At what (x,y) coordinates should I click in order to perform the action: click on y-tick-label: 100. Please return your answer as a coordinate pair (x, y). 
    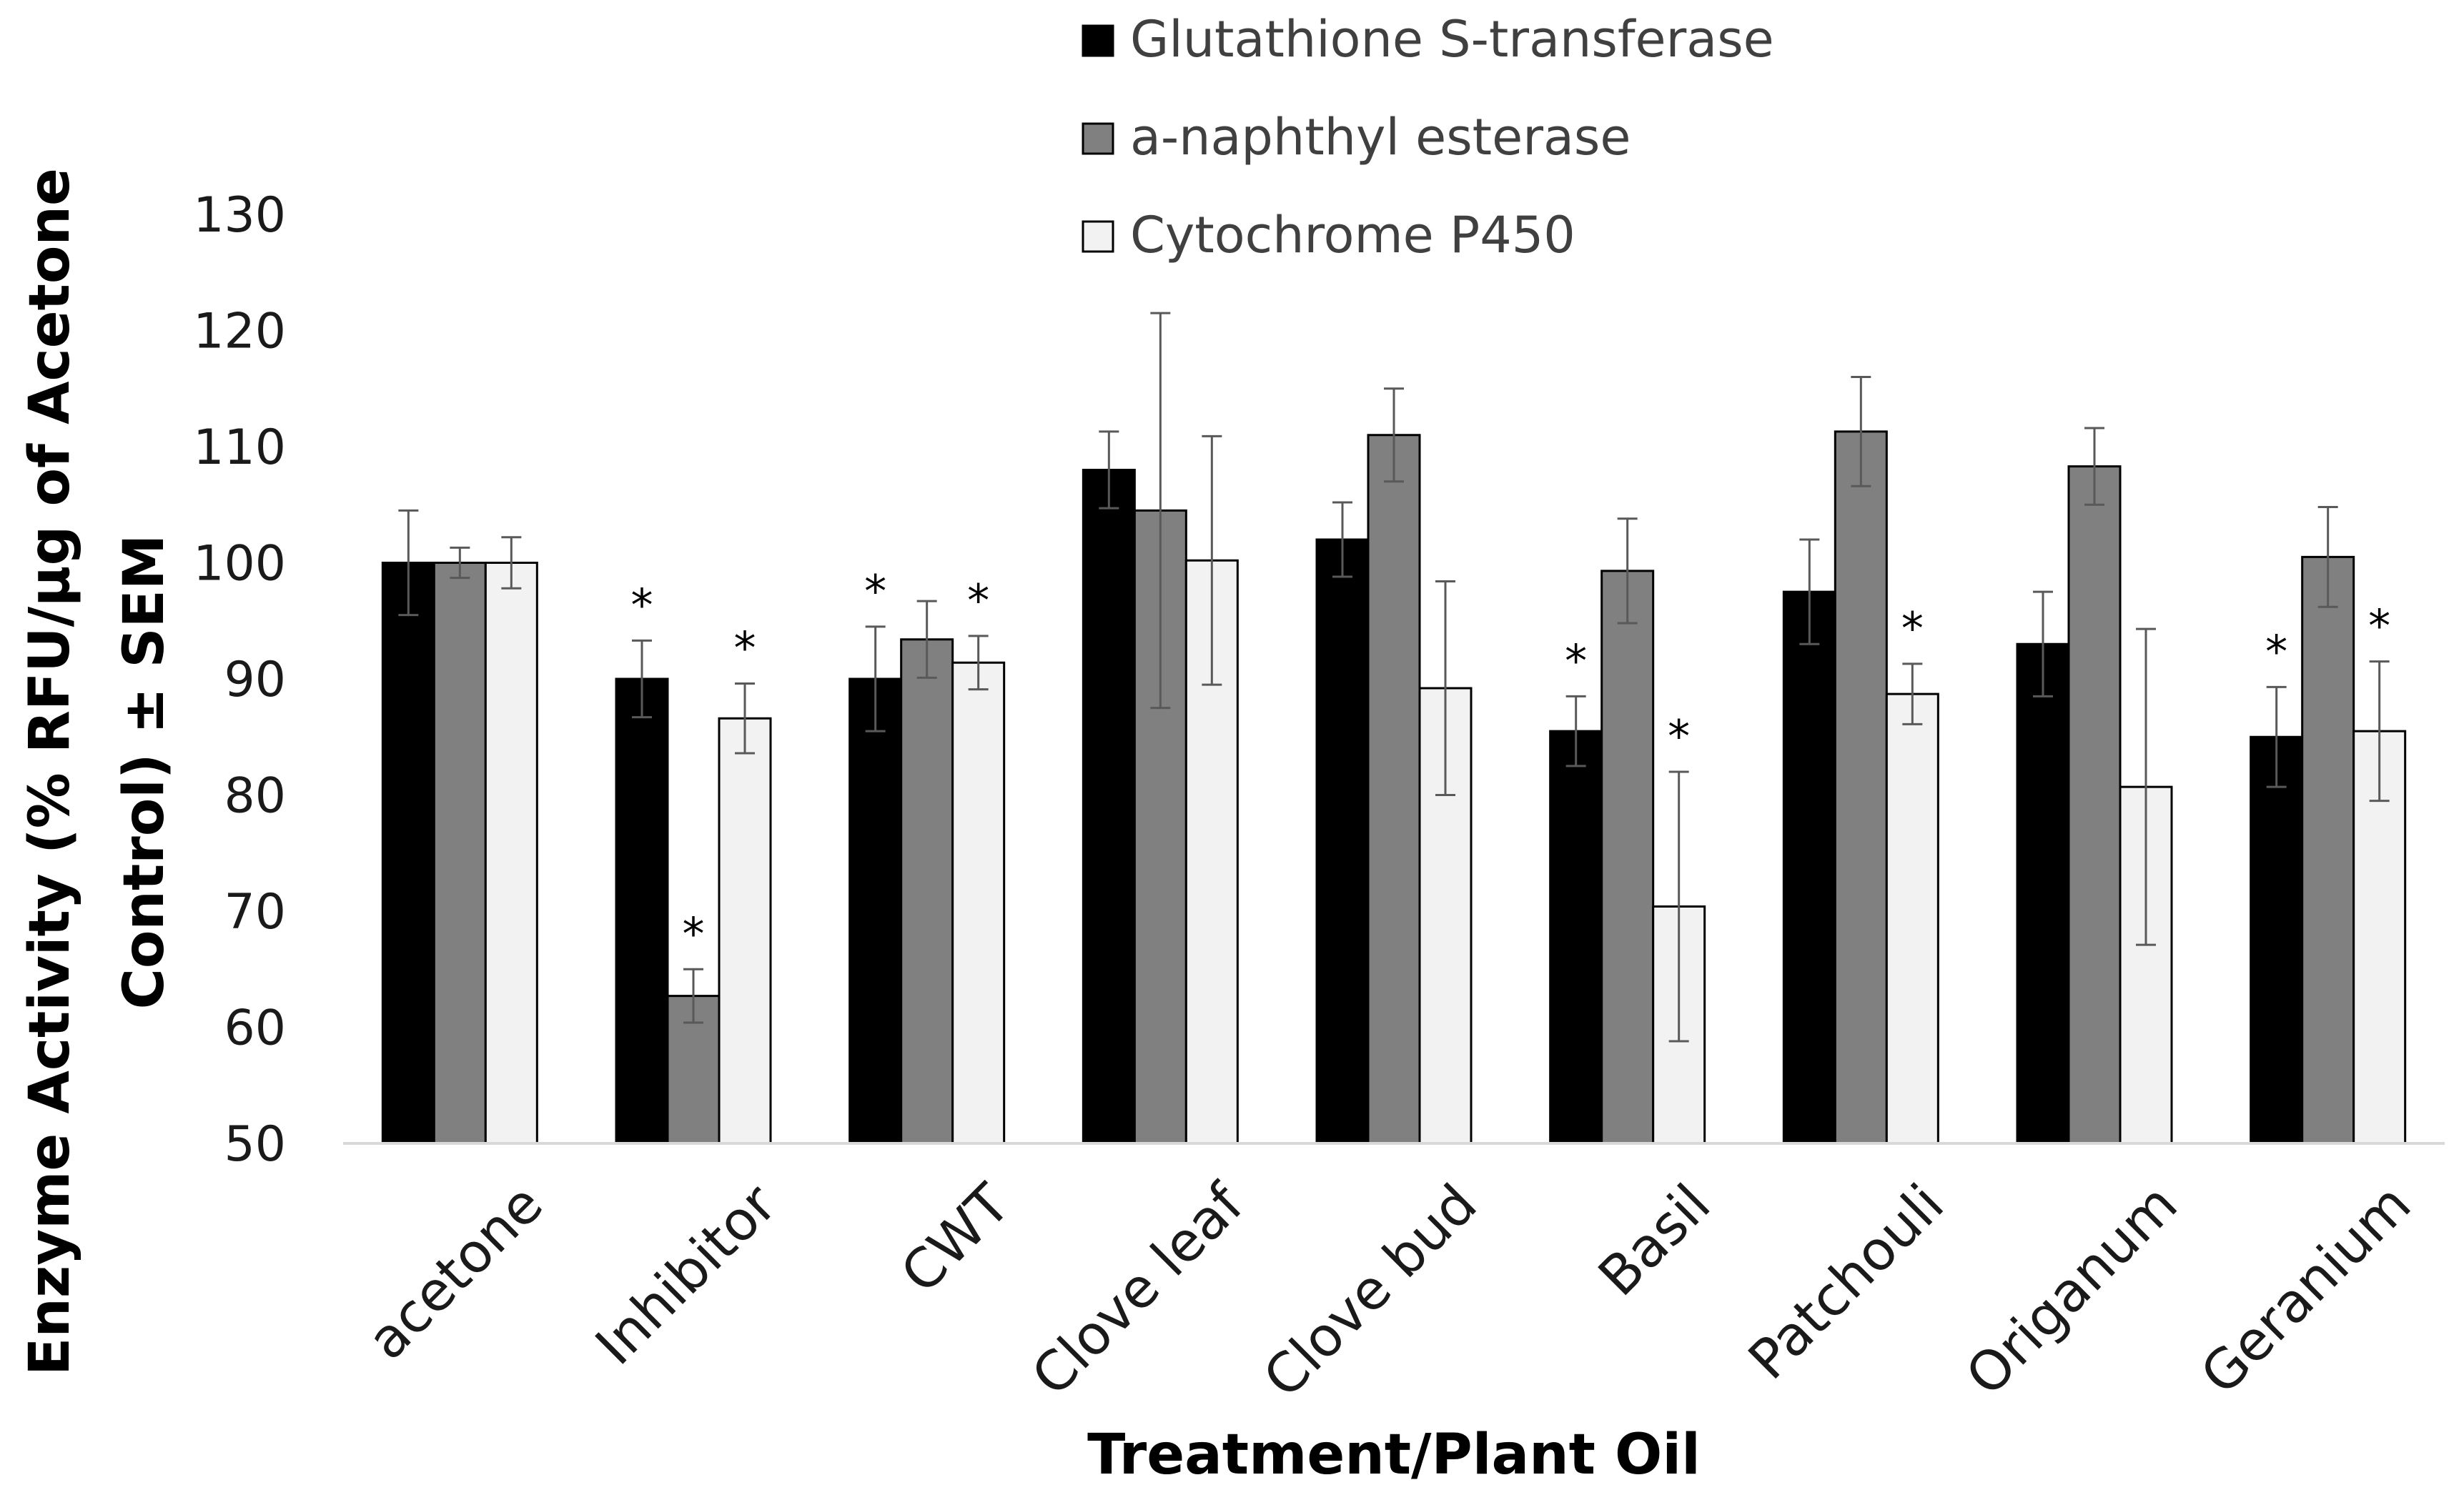
    Looking at the image, I should click on (240, 564).